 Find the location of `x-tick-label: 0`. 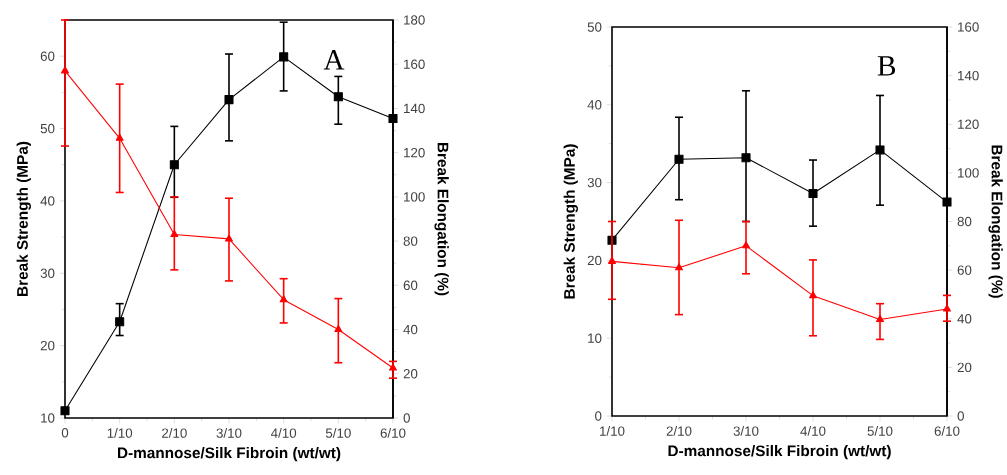

x-tick-label: 0 is located at coordinates (65, 433).